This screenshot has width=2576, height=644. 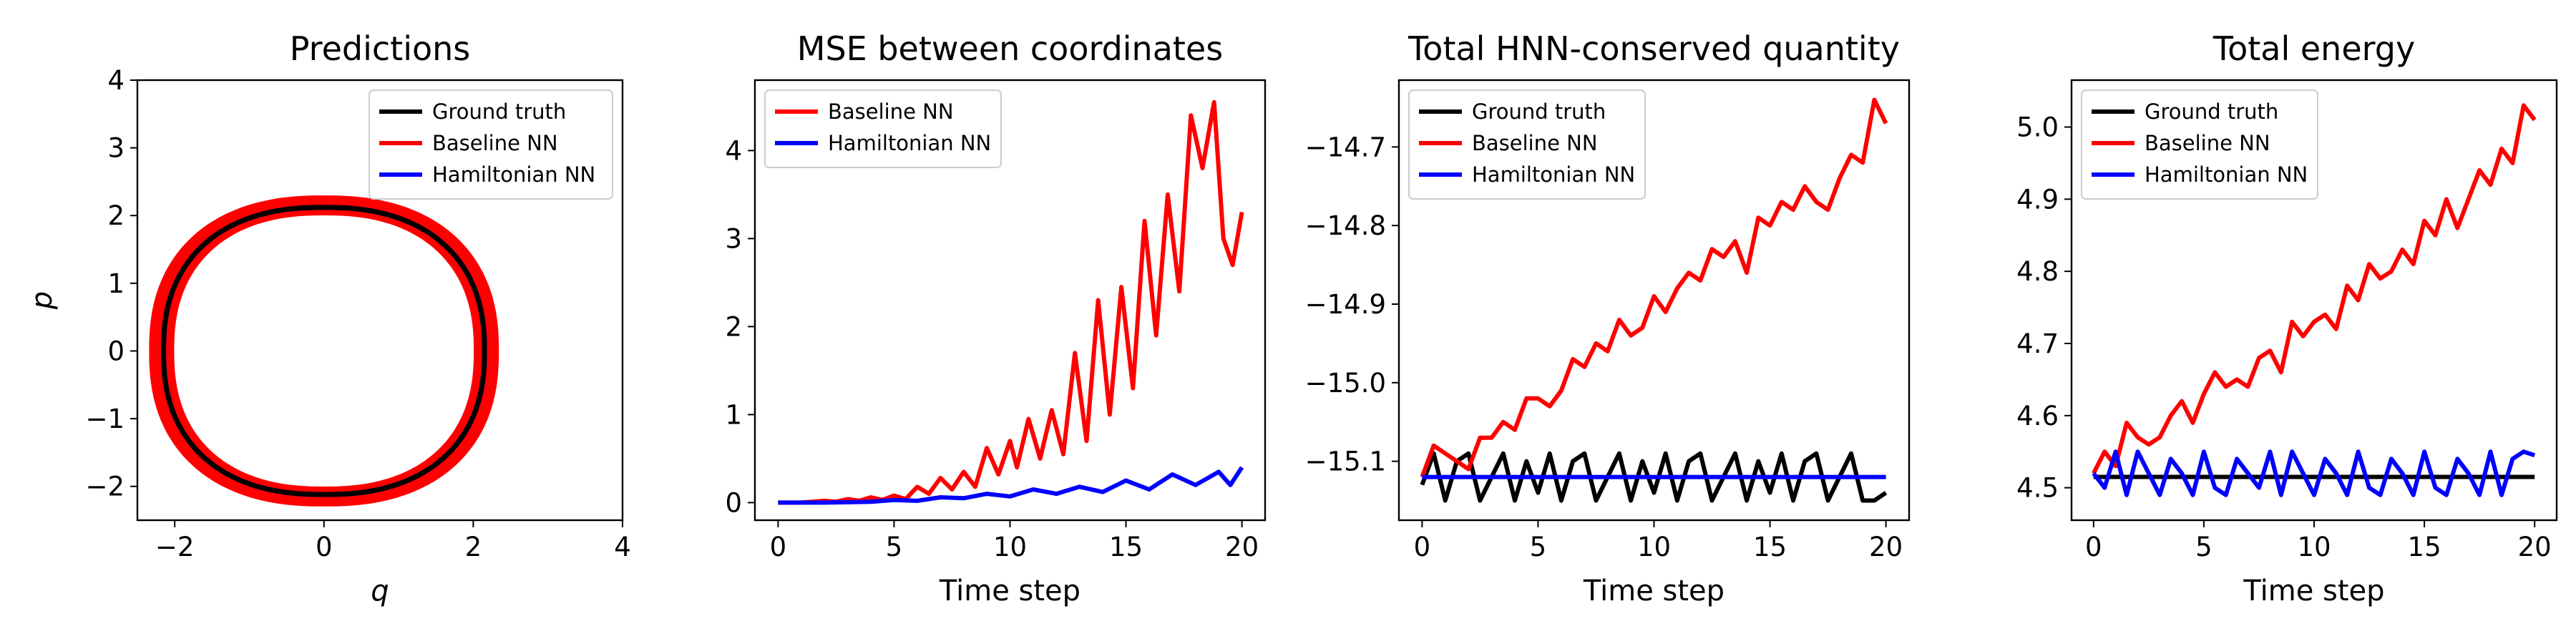 What do you see at coordinates (105, 419) in the screenshot?
I see `y-tick-label: −1` at bounding box center [105, 419].